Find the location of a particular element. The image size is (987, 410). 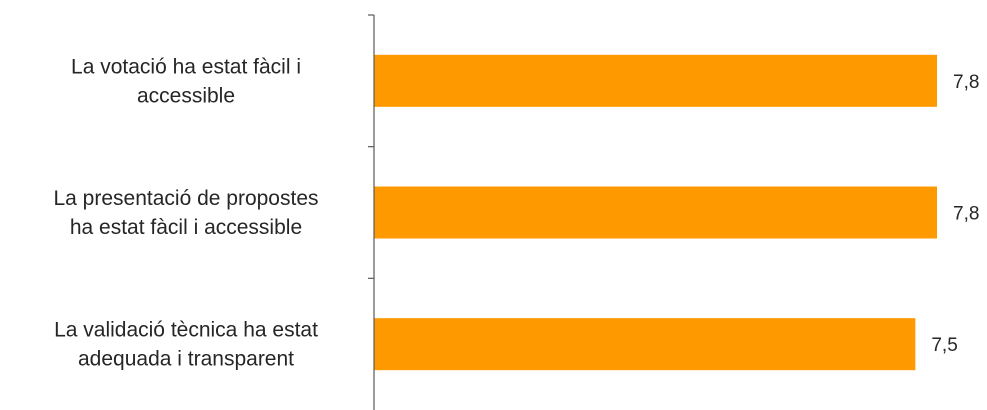

category-label-line: La votació ha estat fàcil i is located at coordinates (186, 66).